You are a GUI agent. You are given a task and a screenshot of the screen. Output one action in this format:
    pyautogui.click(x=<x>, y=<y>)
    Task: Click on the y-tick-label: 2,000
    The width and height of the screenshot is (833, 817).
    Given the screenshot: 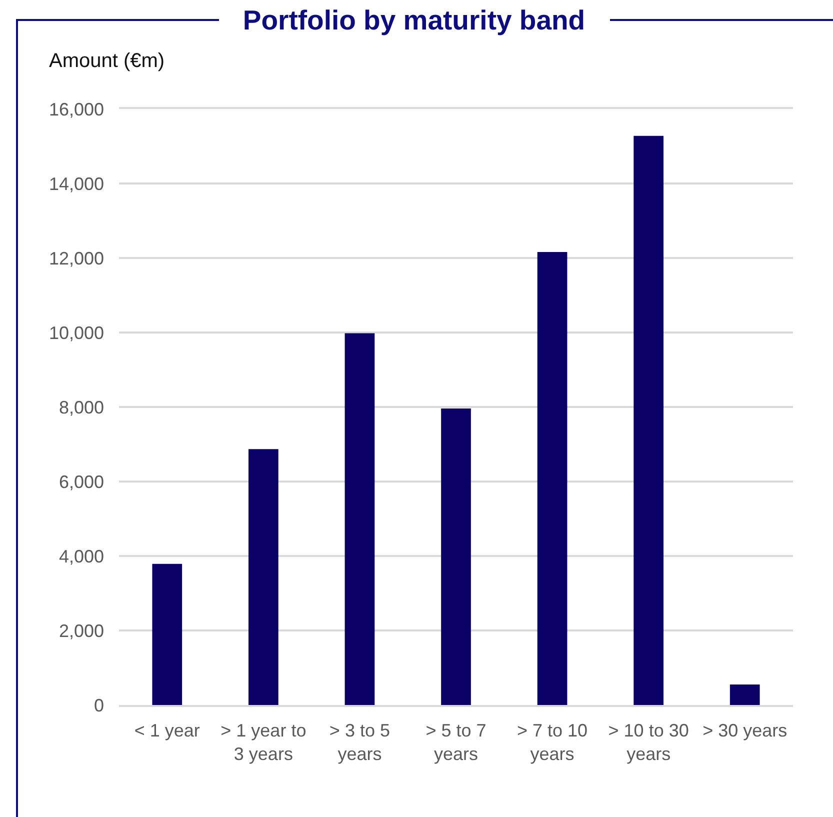 What is the action you would take?
    pyautogui.click(x=81, y=630)
    